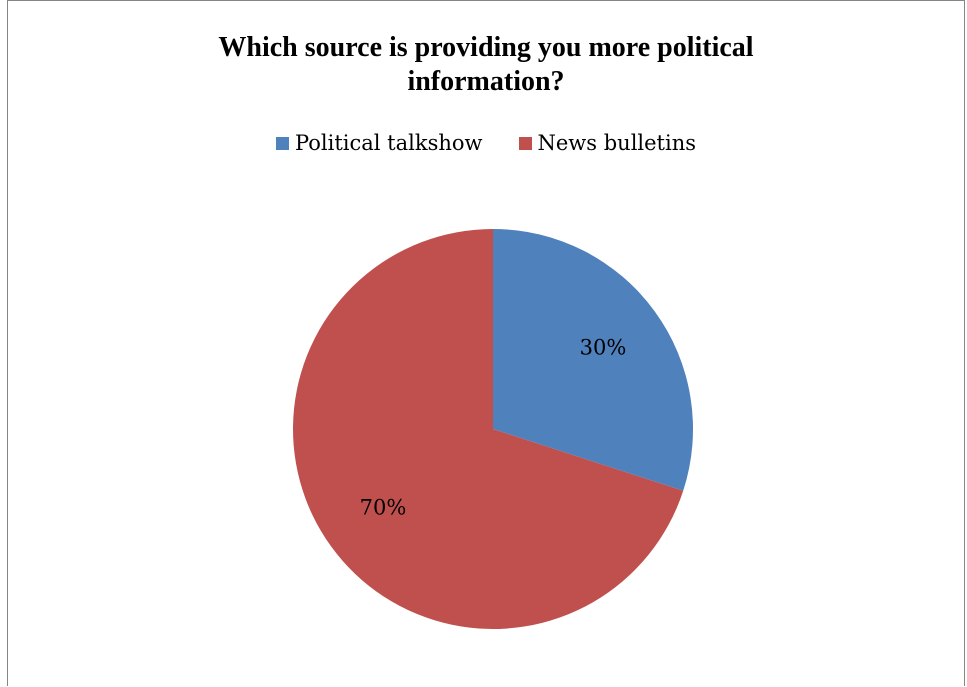  I want to click on pie-slice-political-talkshow, so click(593, 360).